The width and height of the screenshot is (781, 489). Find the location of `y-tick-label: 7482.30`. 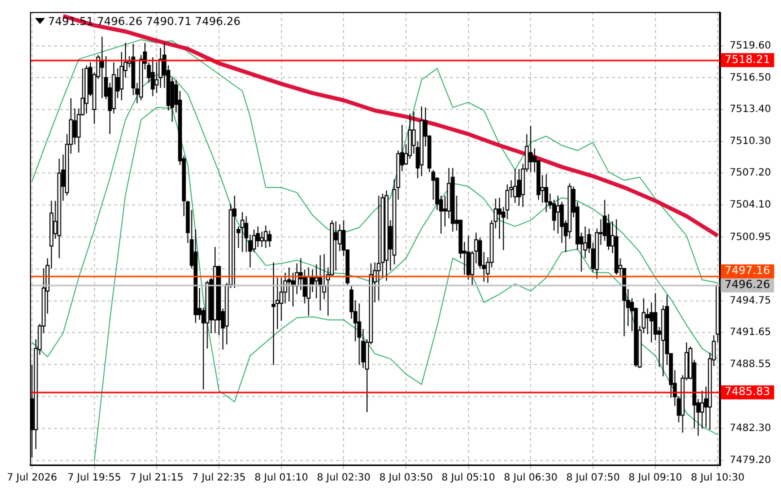

y-tick-label: 7482.30 is located at coordinates (751, 428).